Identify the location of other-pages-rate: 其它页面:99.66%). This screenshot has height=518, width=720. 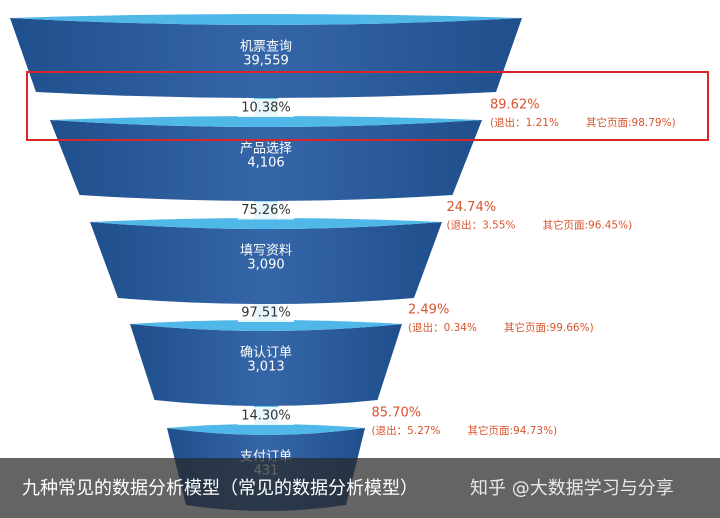
(549, 327).